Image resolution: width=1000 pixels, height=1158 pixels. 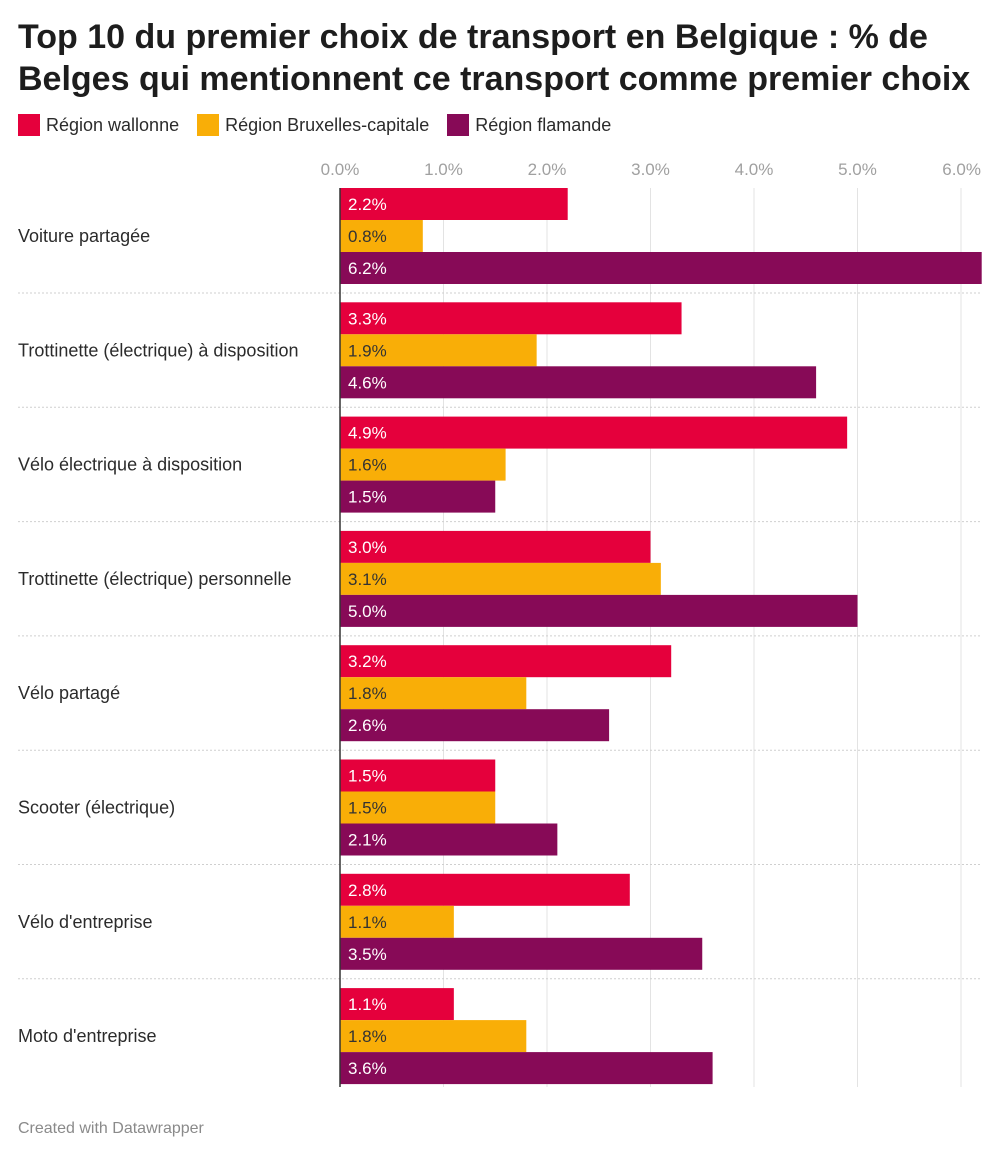 What do you see at coordinates (69, 693) in the screenshot?
I see `category-label-4: Vélo partagé` at bounding box center [69, 693].